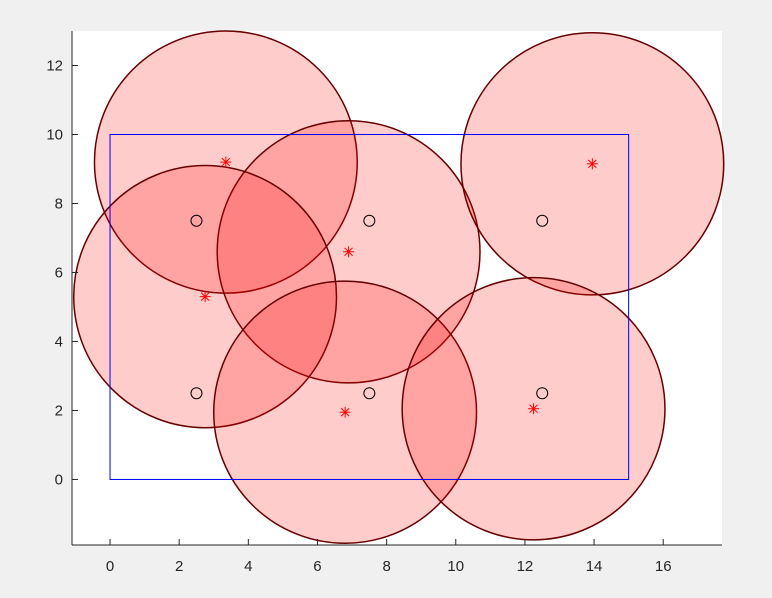 This screenshot has width=772, height=598. I want to click on y-tick-label: 6, so click(59, 272).